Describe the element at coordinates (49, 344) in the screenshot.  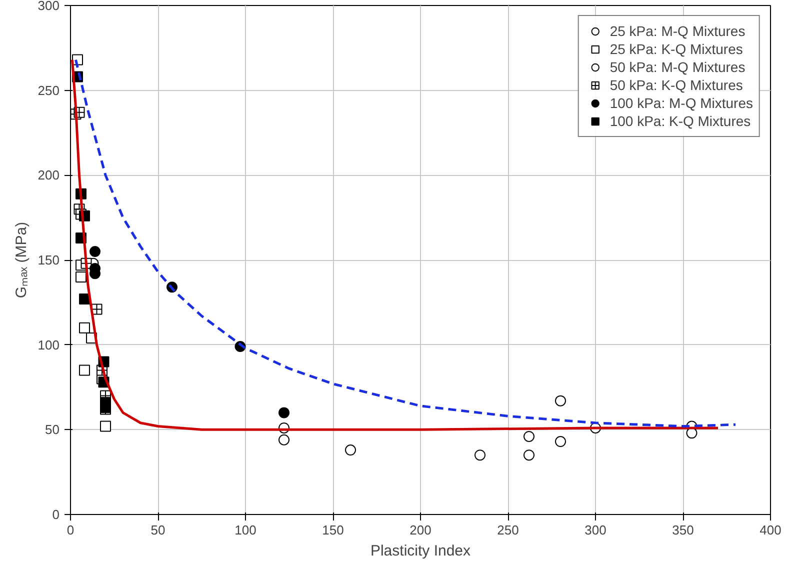
I see `y-tick-label: 100` at that location.